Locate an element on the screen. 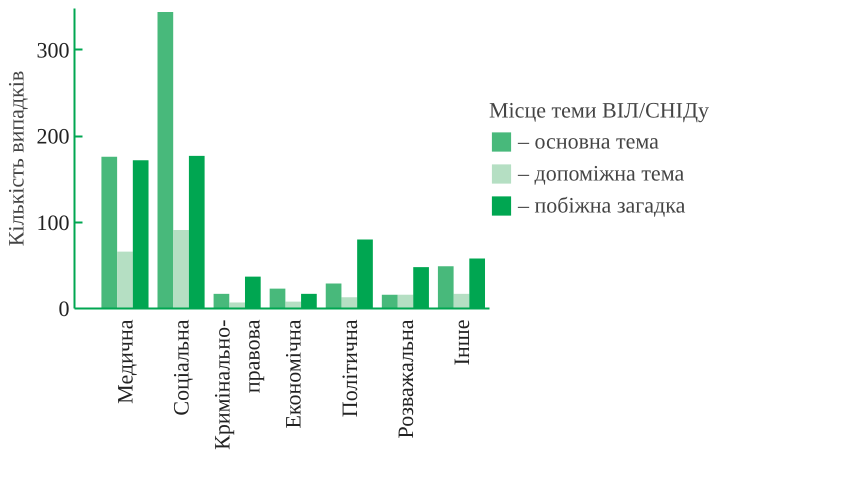 The height and width of the screenshot is (488, 847). y-tick-label: 0 is located at coordinates (64, 308).